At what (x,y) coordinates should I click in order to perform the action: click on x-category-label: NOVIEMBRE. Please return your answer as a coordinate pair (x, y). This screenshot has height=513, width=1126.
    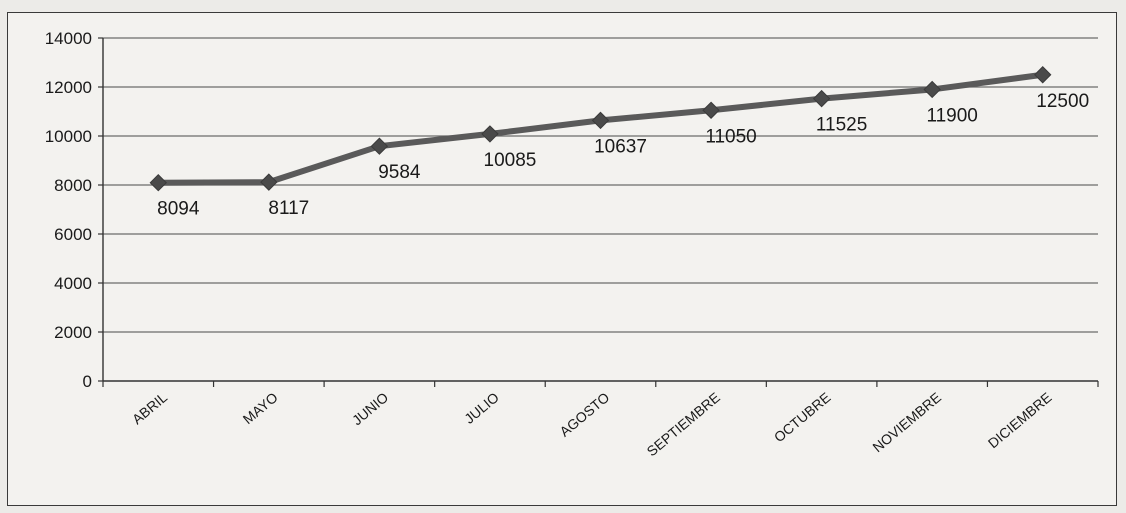
    Looking at the image, I should click on (906, 422).